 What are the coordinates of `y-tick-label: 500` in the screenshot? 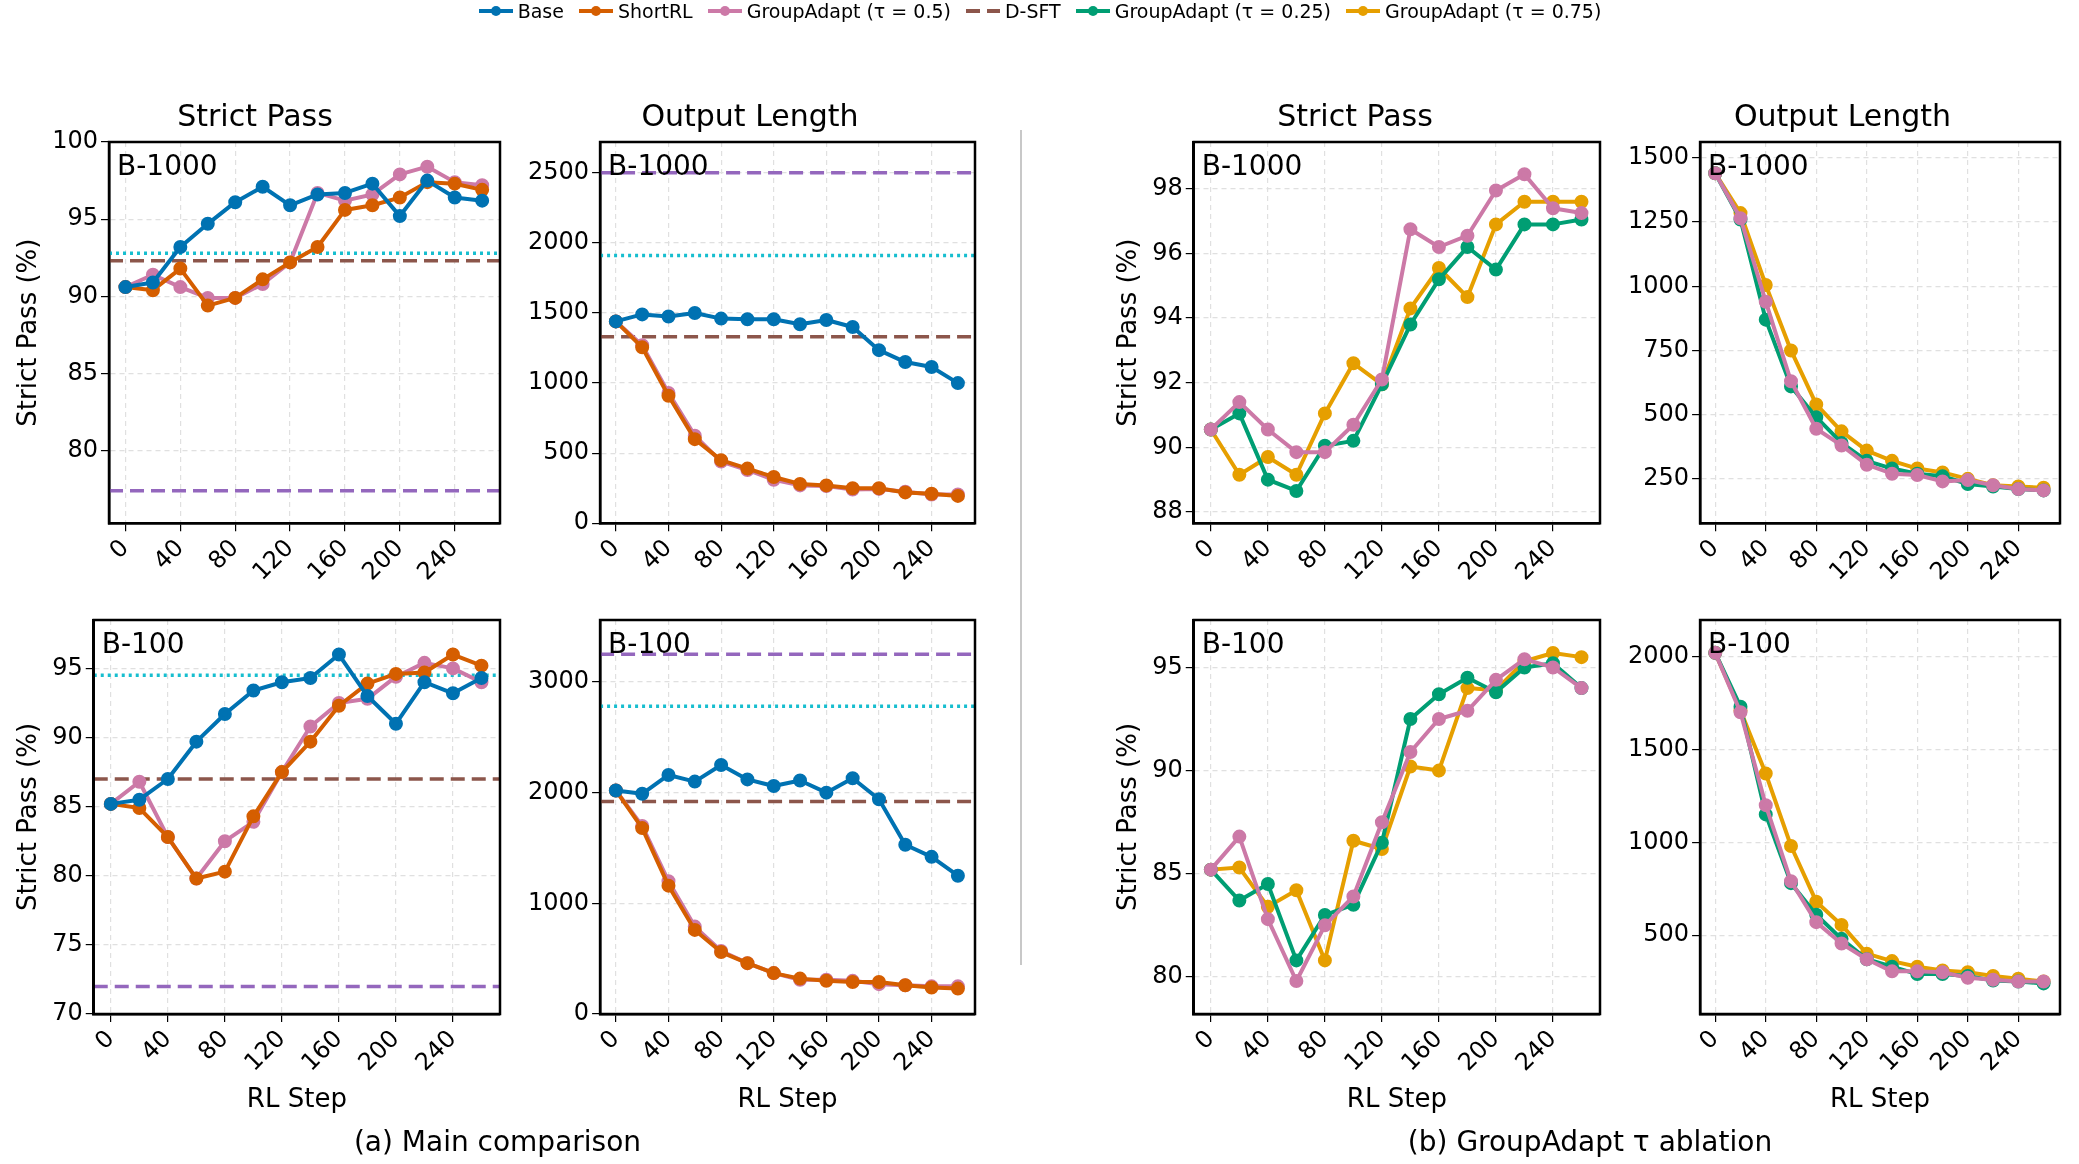 It's located at (566, 451).